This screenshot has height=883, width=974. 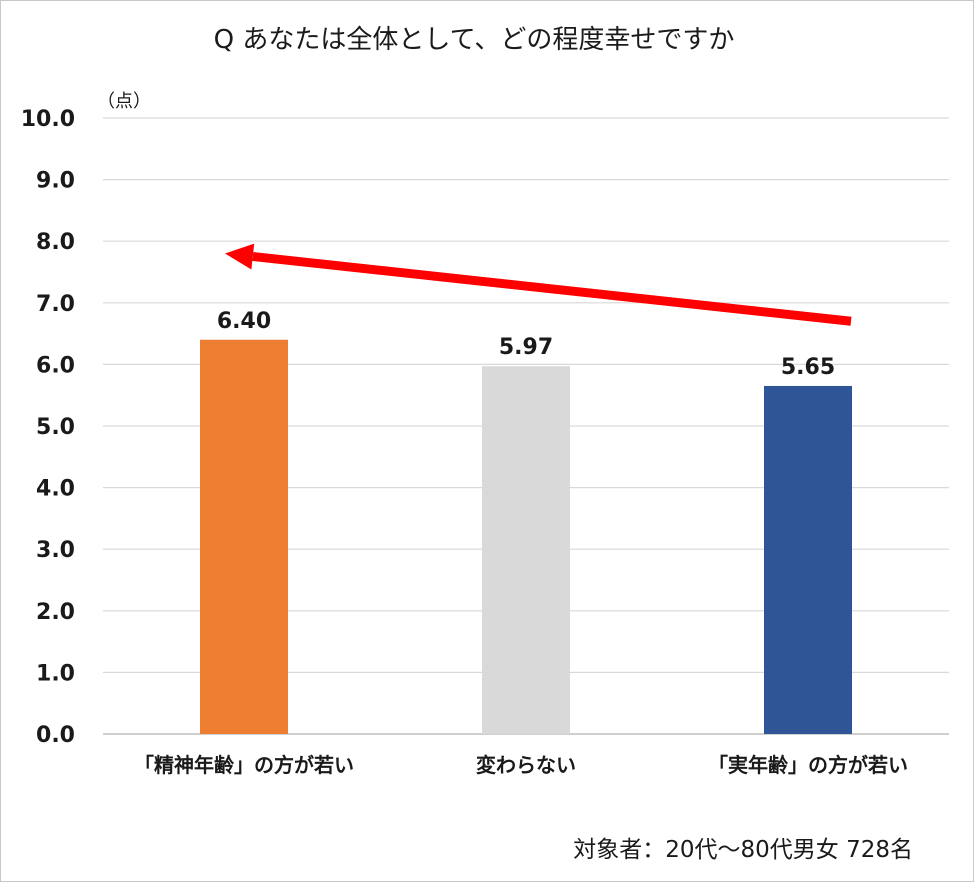 What do you see at coordinates (526, 765) in the screenshot?
I see `x-category-label: 変わらない` at bounding box center [526, 765].